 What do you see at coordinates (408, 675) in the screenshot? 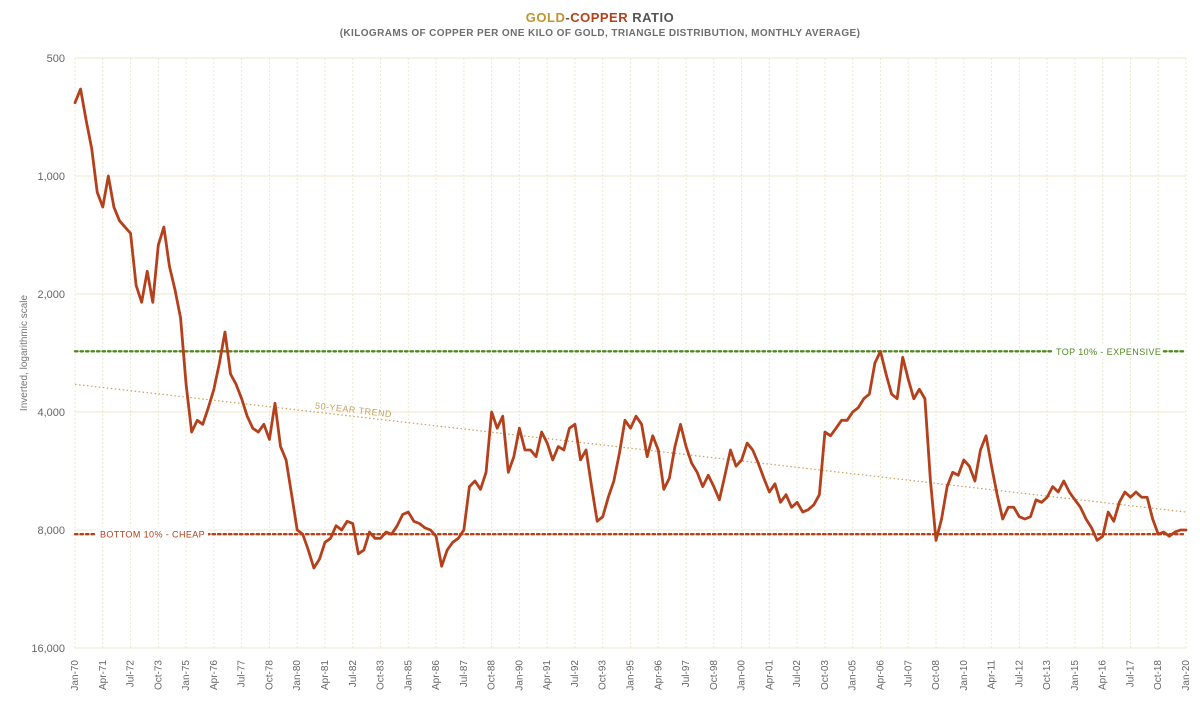
I see `x-tick-label: Jan-85` at bounding box center [408, 675].